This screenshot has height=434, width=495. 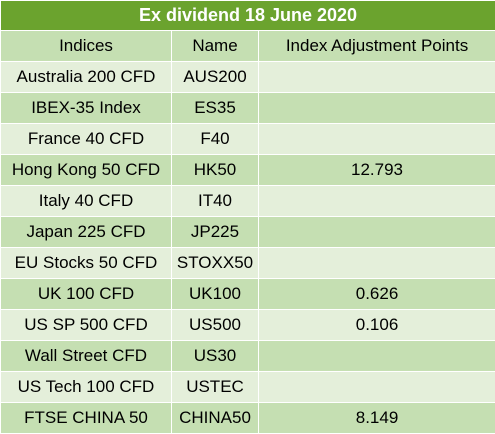 I want to click on cell-name: F40, so click(x=215, y=139).